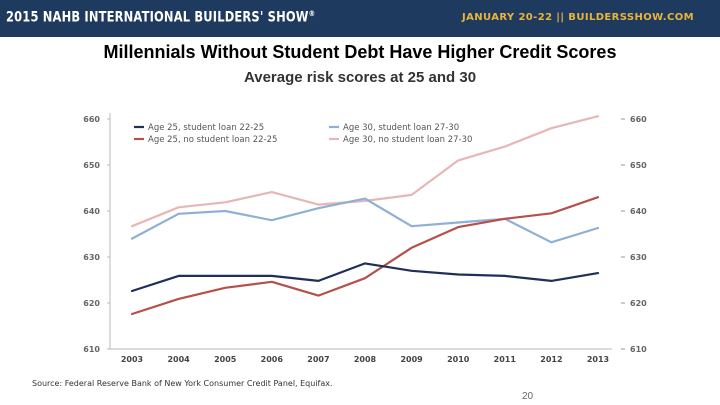 The height and width of the screenshot is (405, 720). What do you see at coordinates (91, 257) in the screenshot?
I see `y-tick-label-left: 630` at bounding box center [91, 257].